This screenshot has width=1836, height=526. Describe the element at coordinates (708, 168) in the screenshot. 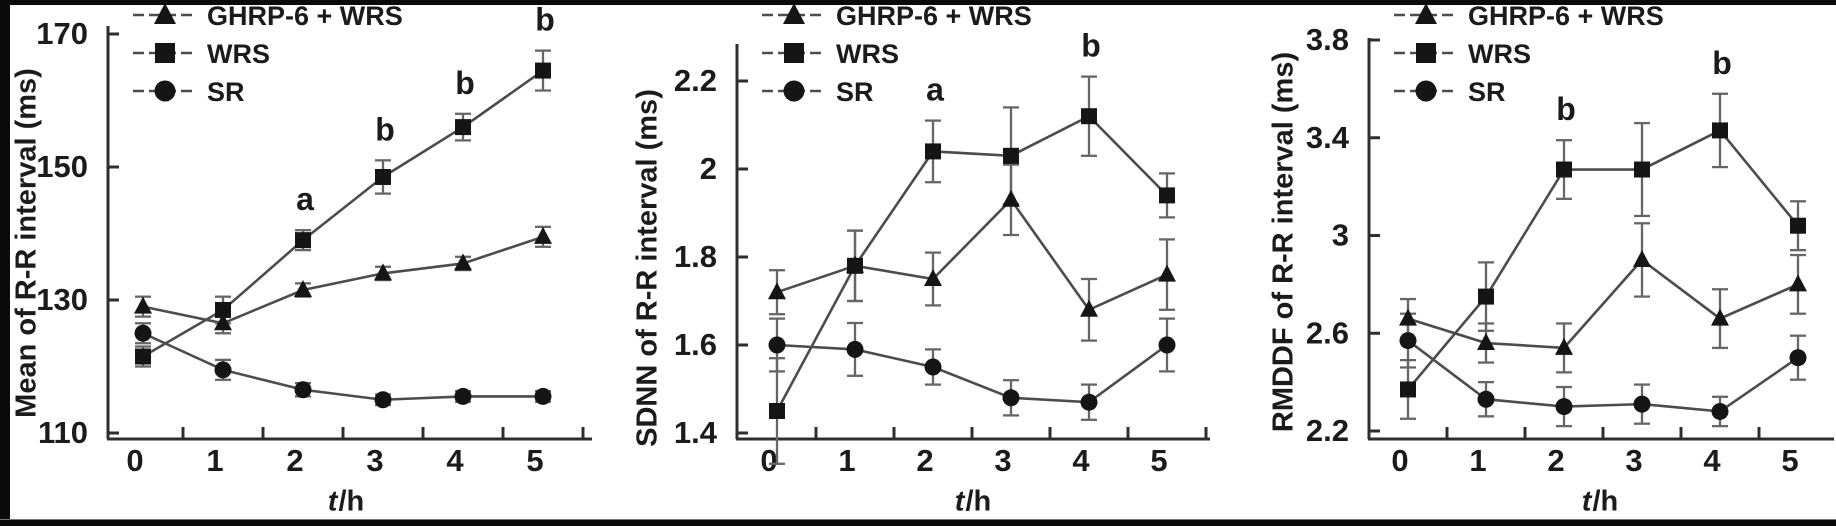

I see `y-axis-tick-label: 2` at that location.